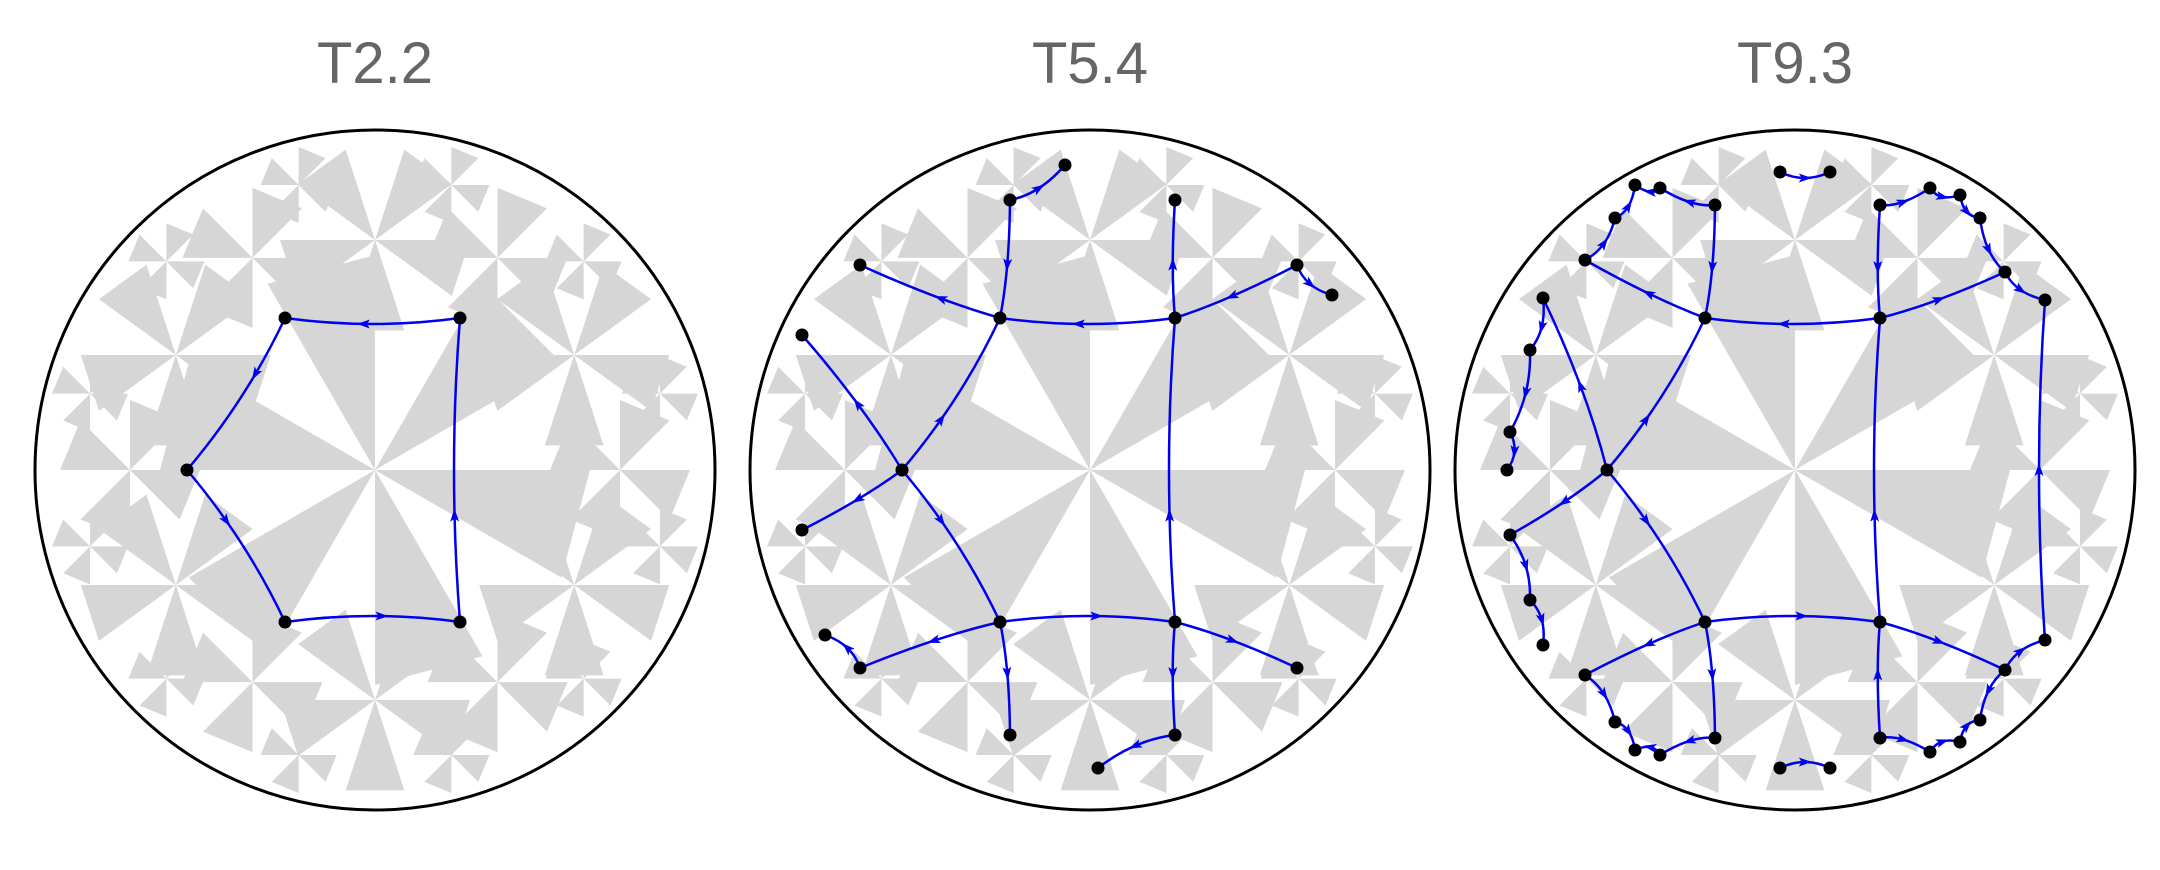 This screenshot has width=2160, height=870. Describe the element at coordinates (1090, 63) in the screenshot. I see `panel-title: T5.4` at that location.